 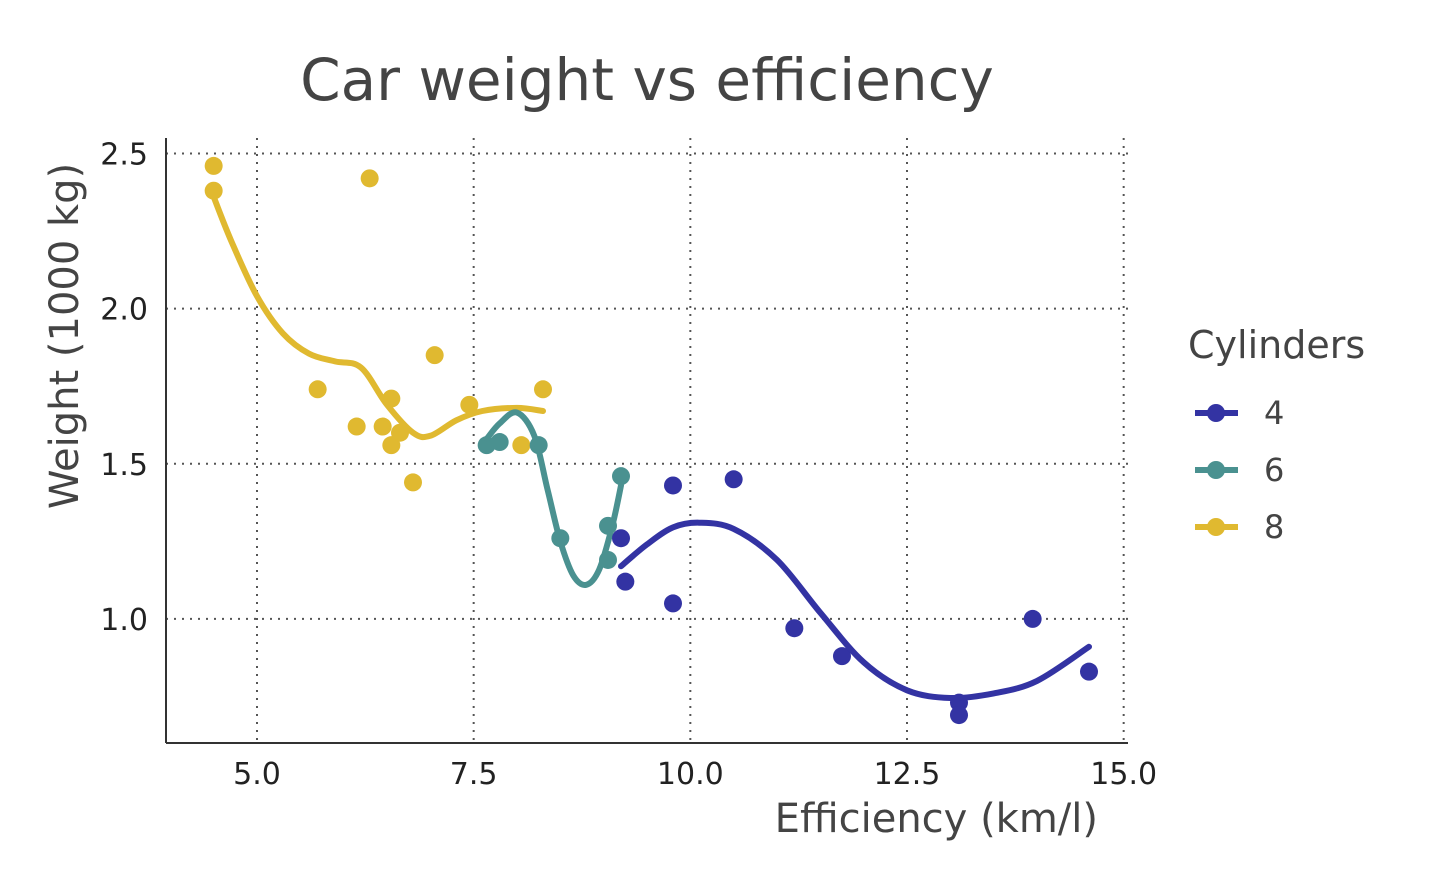 What do you see at coordinates (474, 774) in the screenshot?
I see `x-tick-label: 7.5` at bounding box center [474, 774].